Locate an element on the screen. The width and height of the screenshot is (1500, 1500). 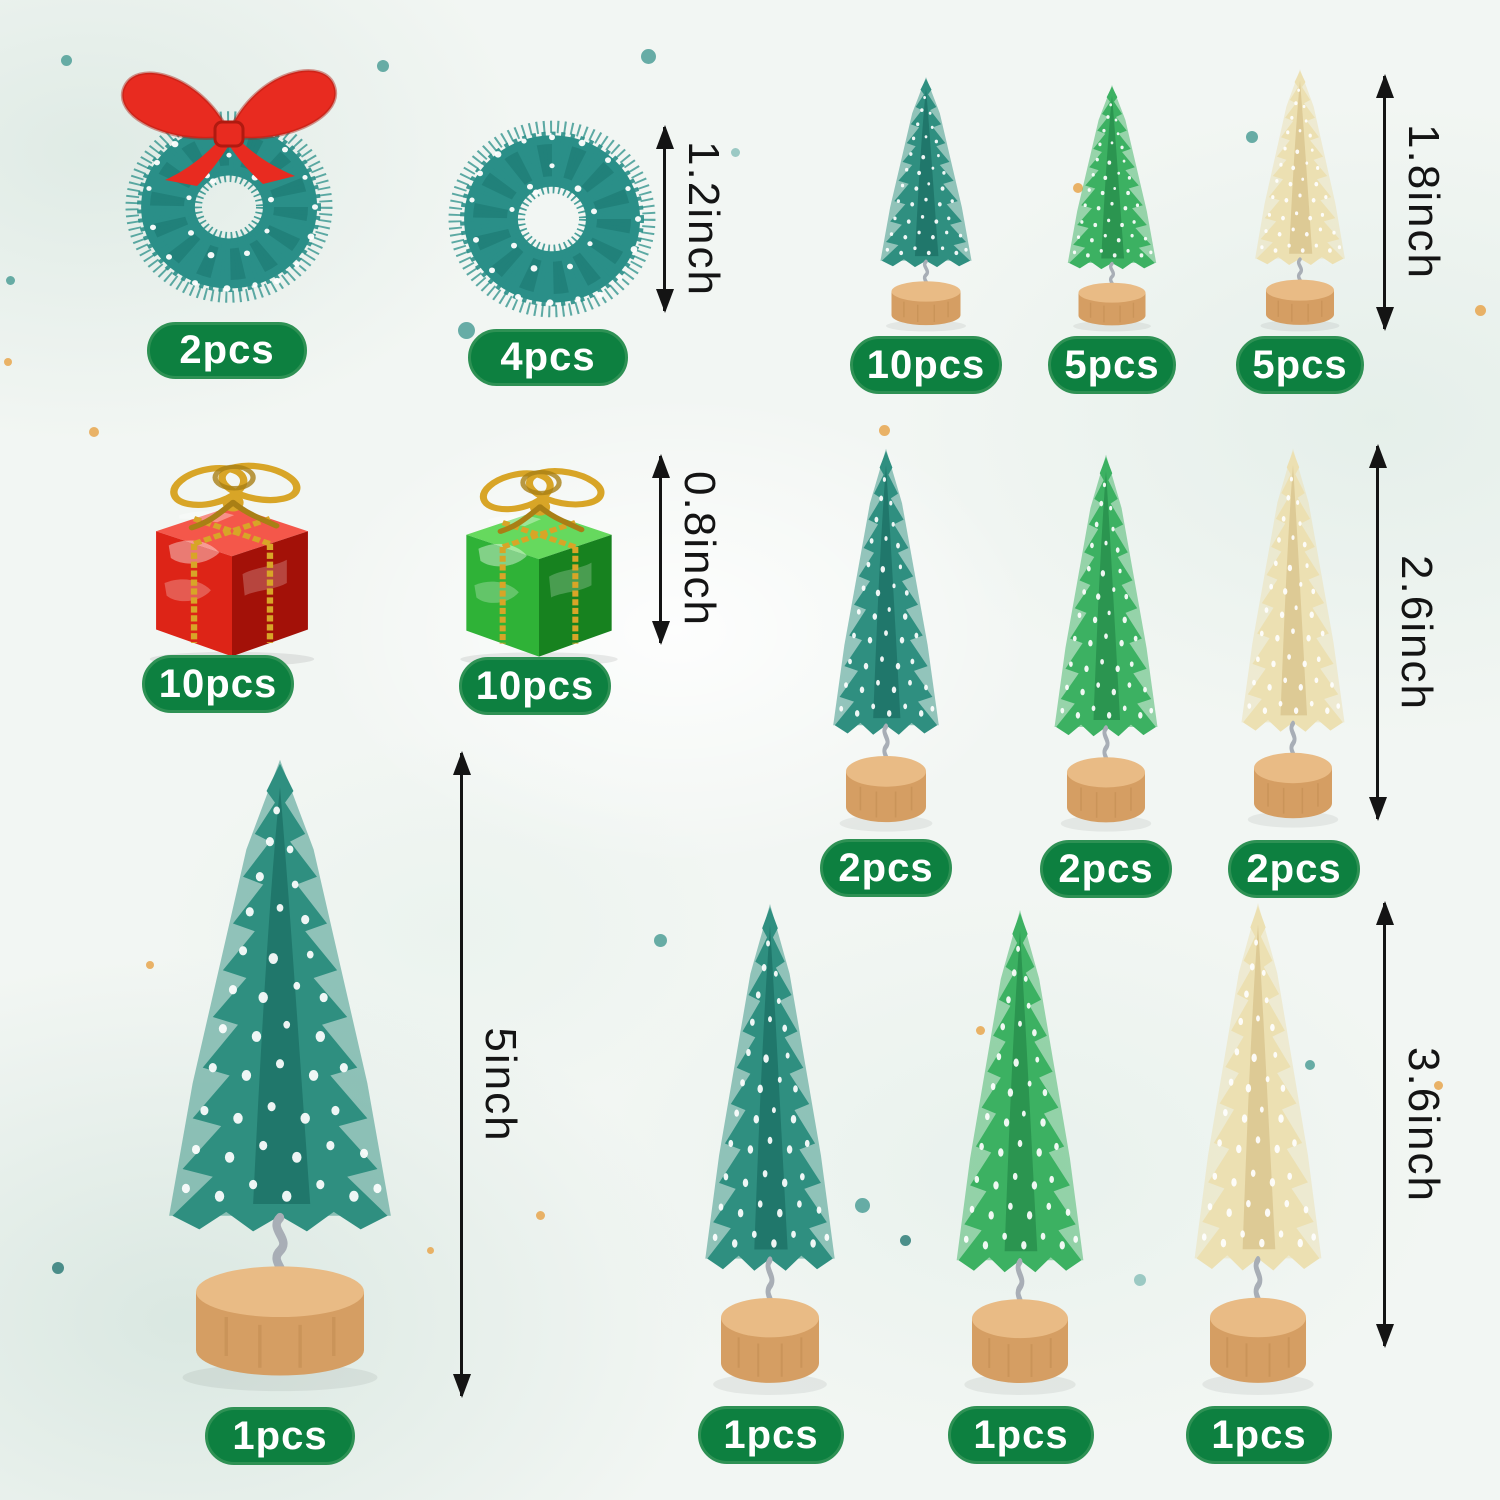
measurement-label: 1.8inch is located at coordinates (1423, 202).